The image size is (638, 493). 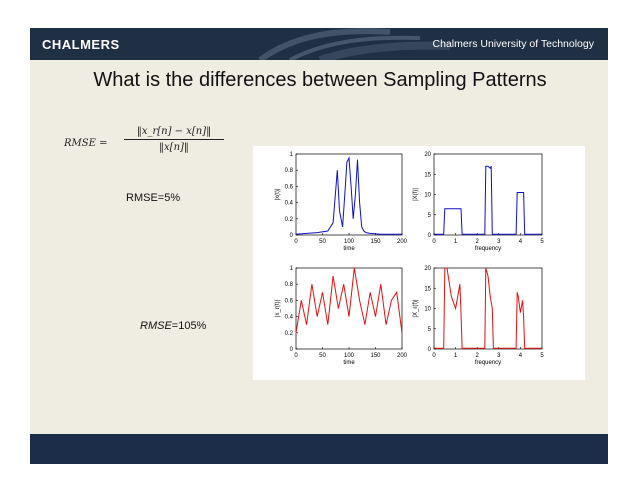 I want to click on y-axis-label: |X_r(f)|, so click(x=416, y=308).